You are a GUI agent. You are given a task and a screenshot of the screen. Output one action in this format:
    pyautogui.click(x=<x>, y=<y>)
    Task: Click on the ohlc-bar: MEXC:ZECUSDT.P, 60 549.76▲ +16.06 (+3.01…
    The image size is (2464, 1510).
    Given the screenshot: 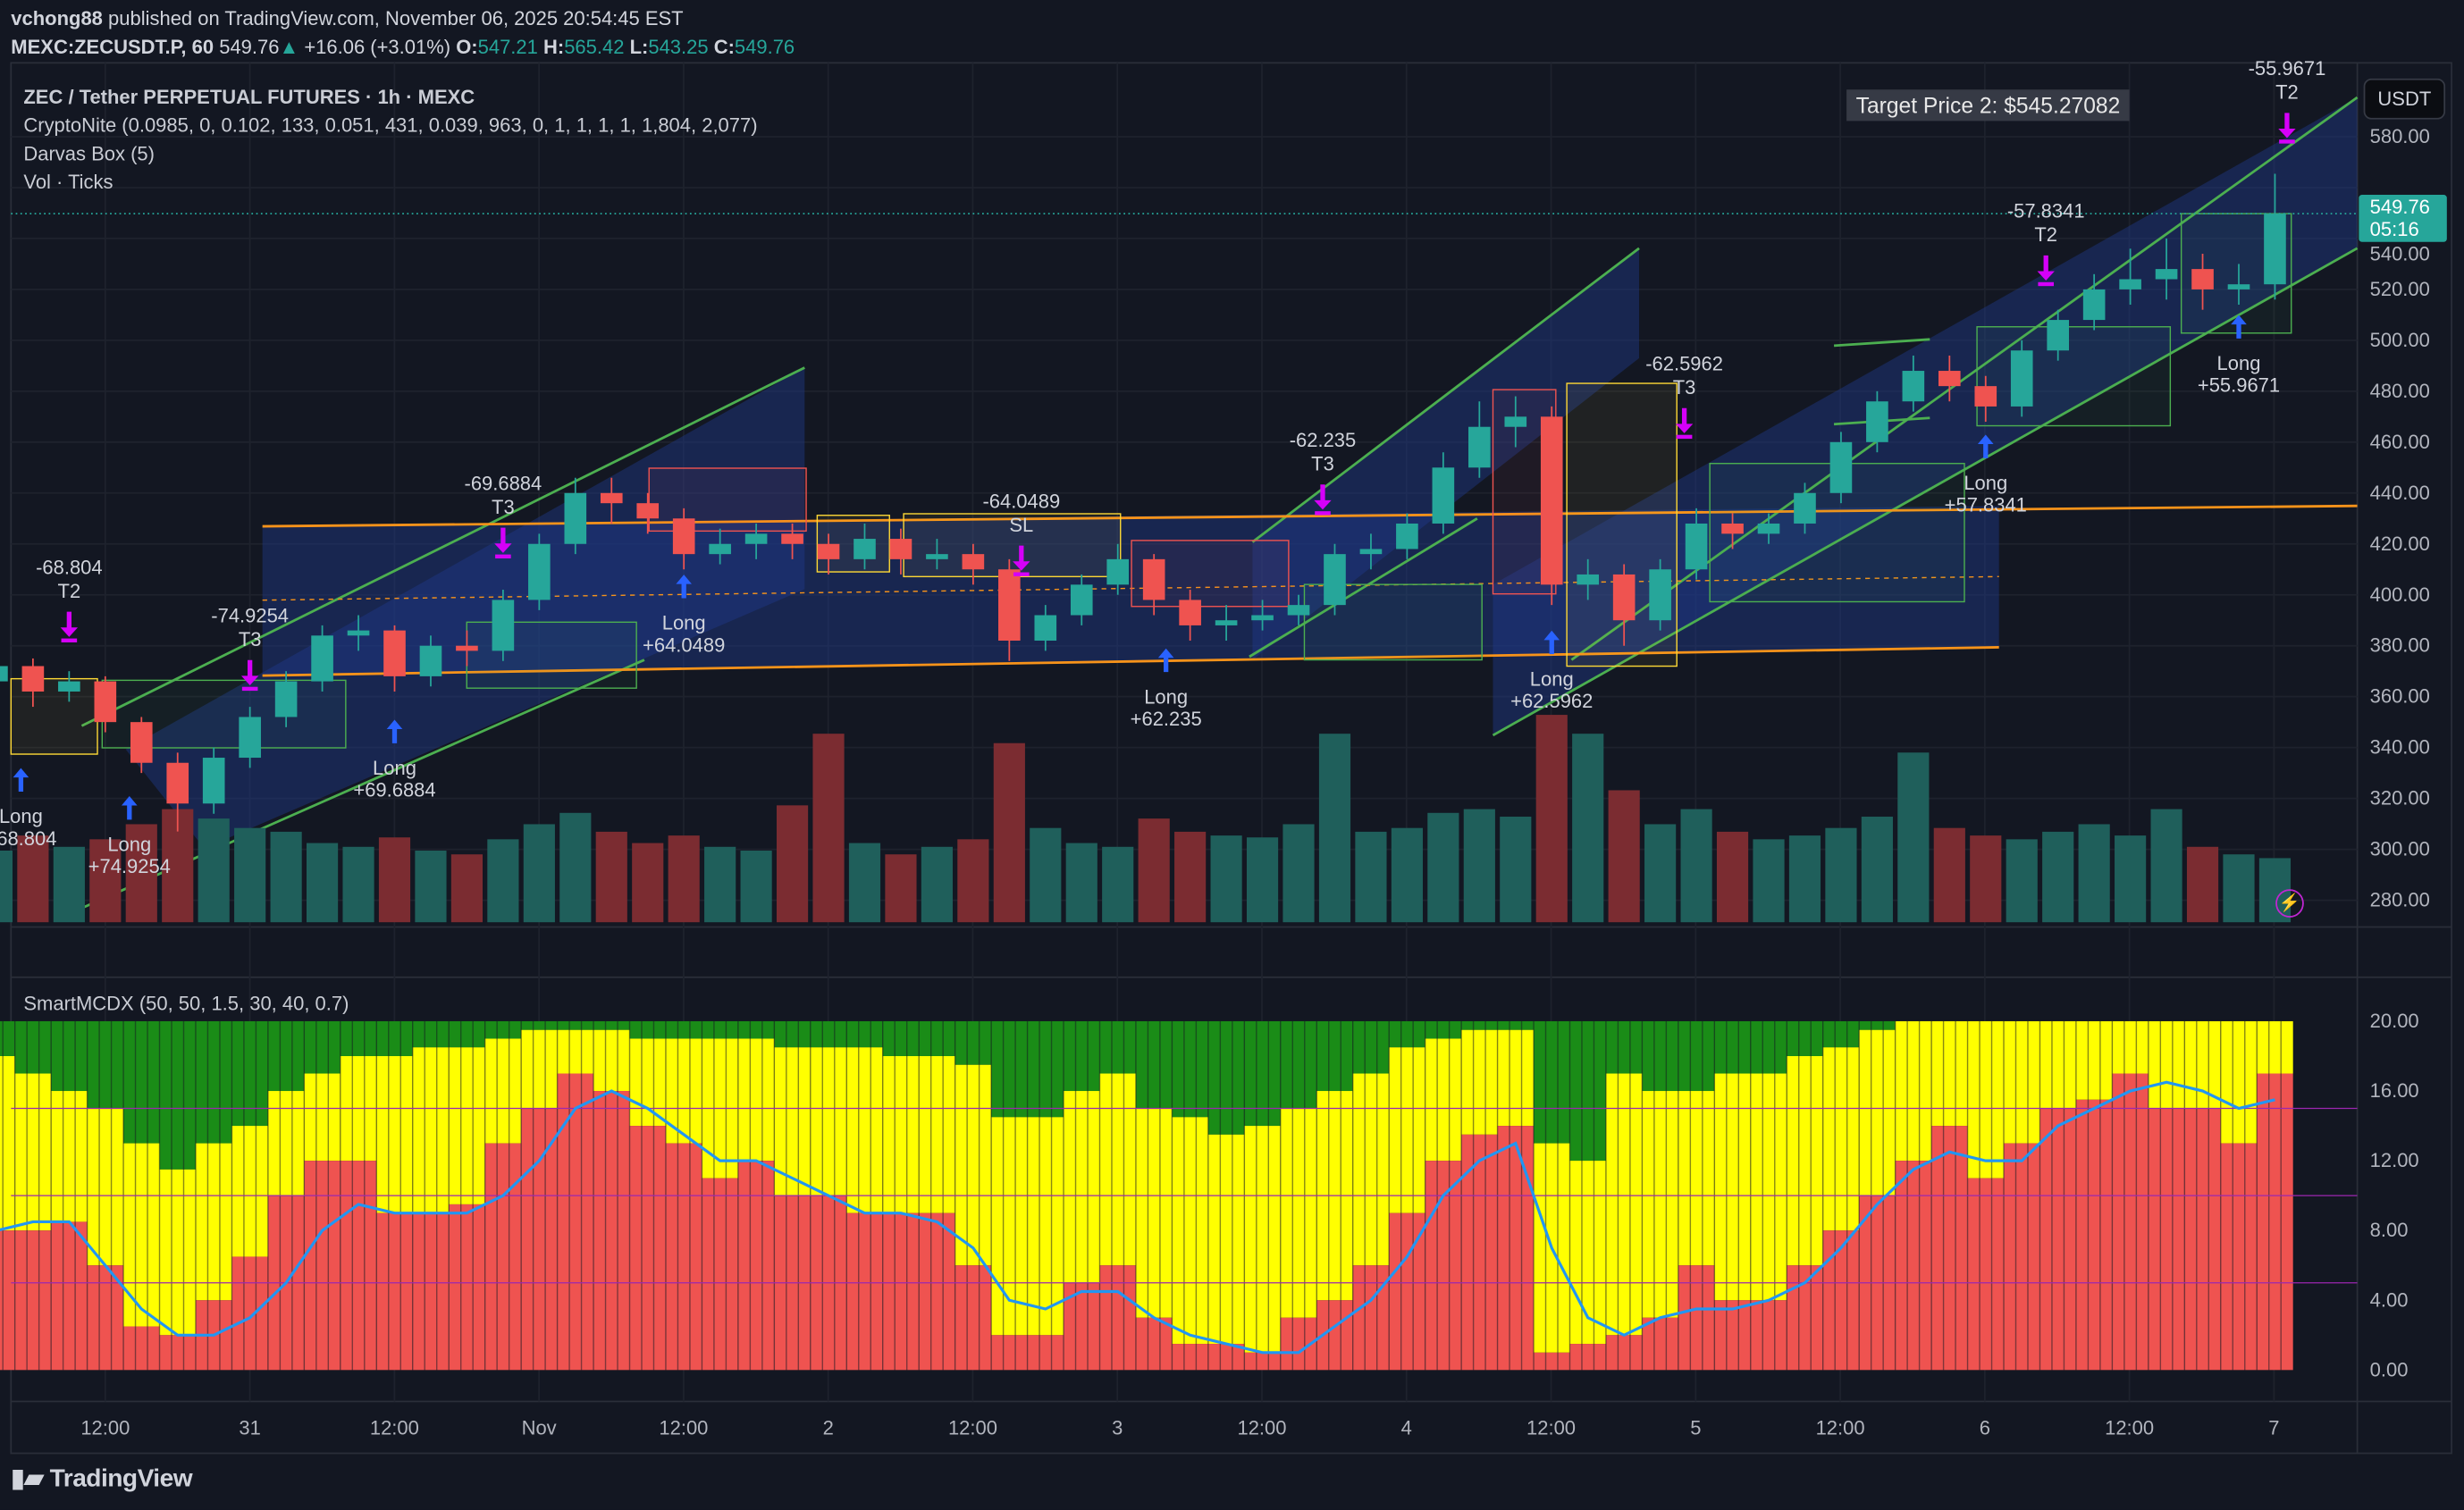 What is the action you would take?
    pyautogui.click(x=403, y=47)
    